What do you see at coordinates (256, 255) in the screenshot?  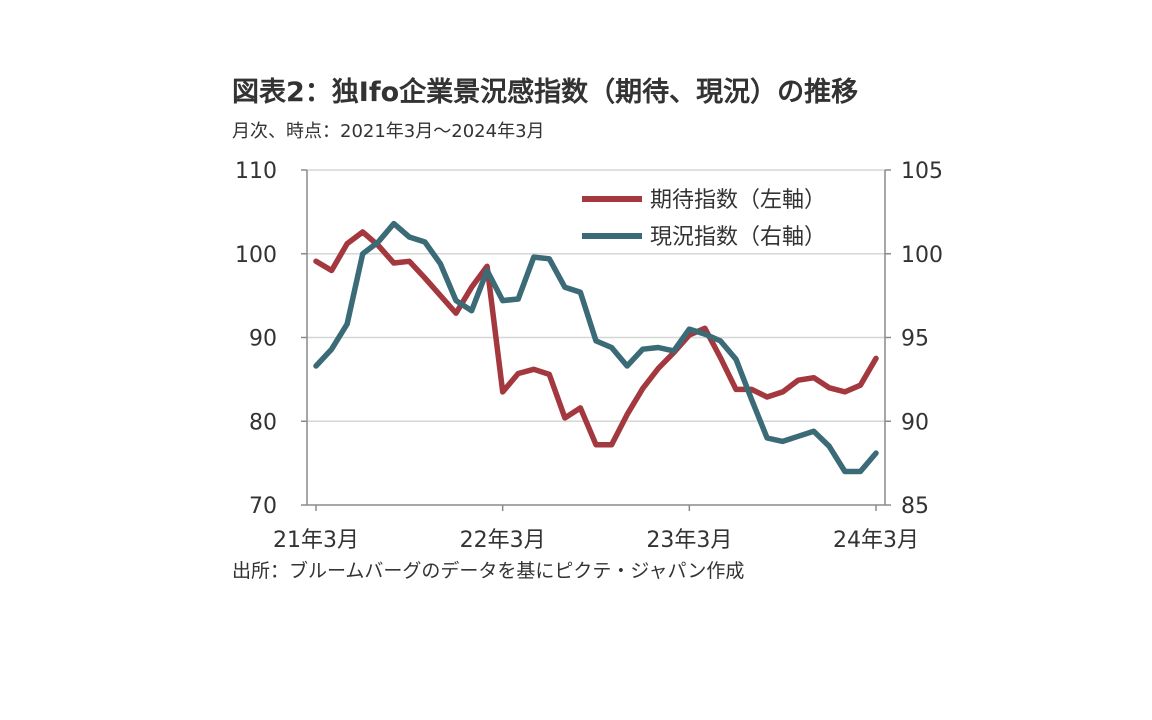 I see `left-tick-label: 100` at bounding box center [256, 255].